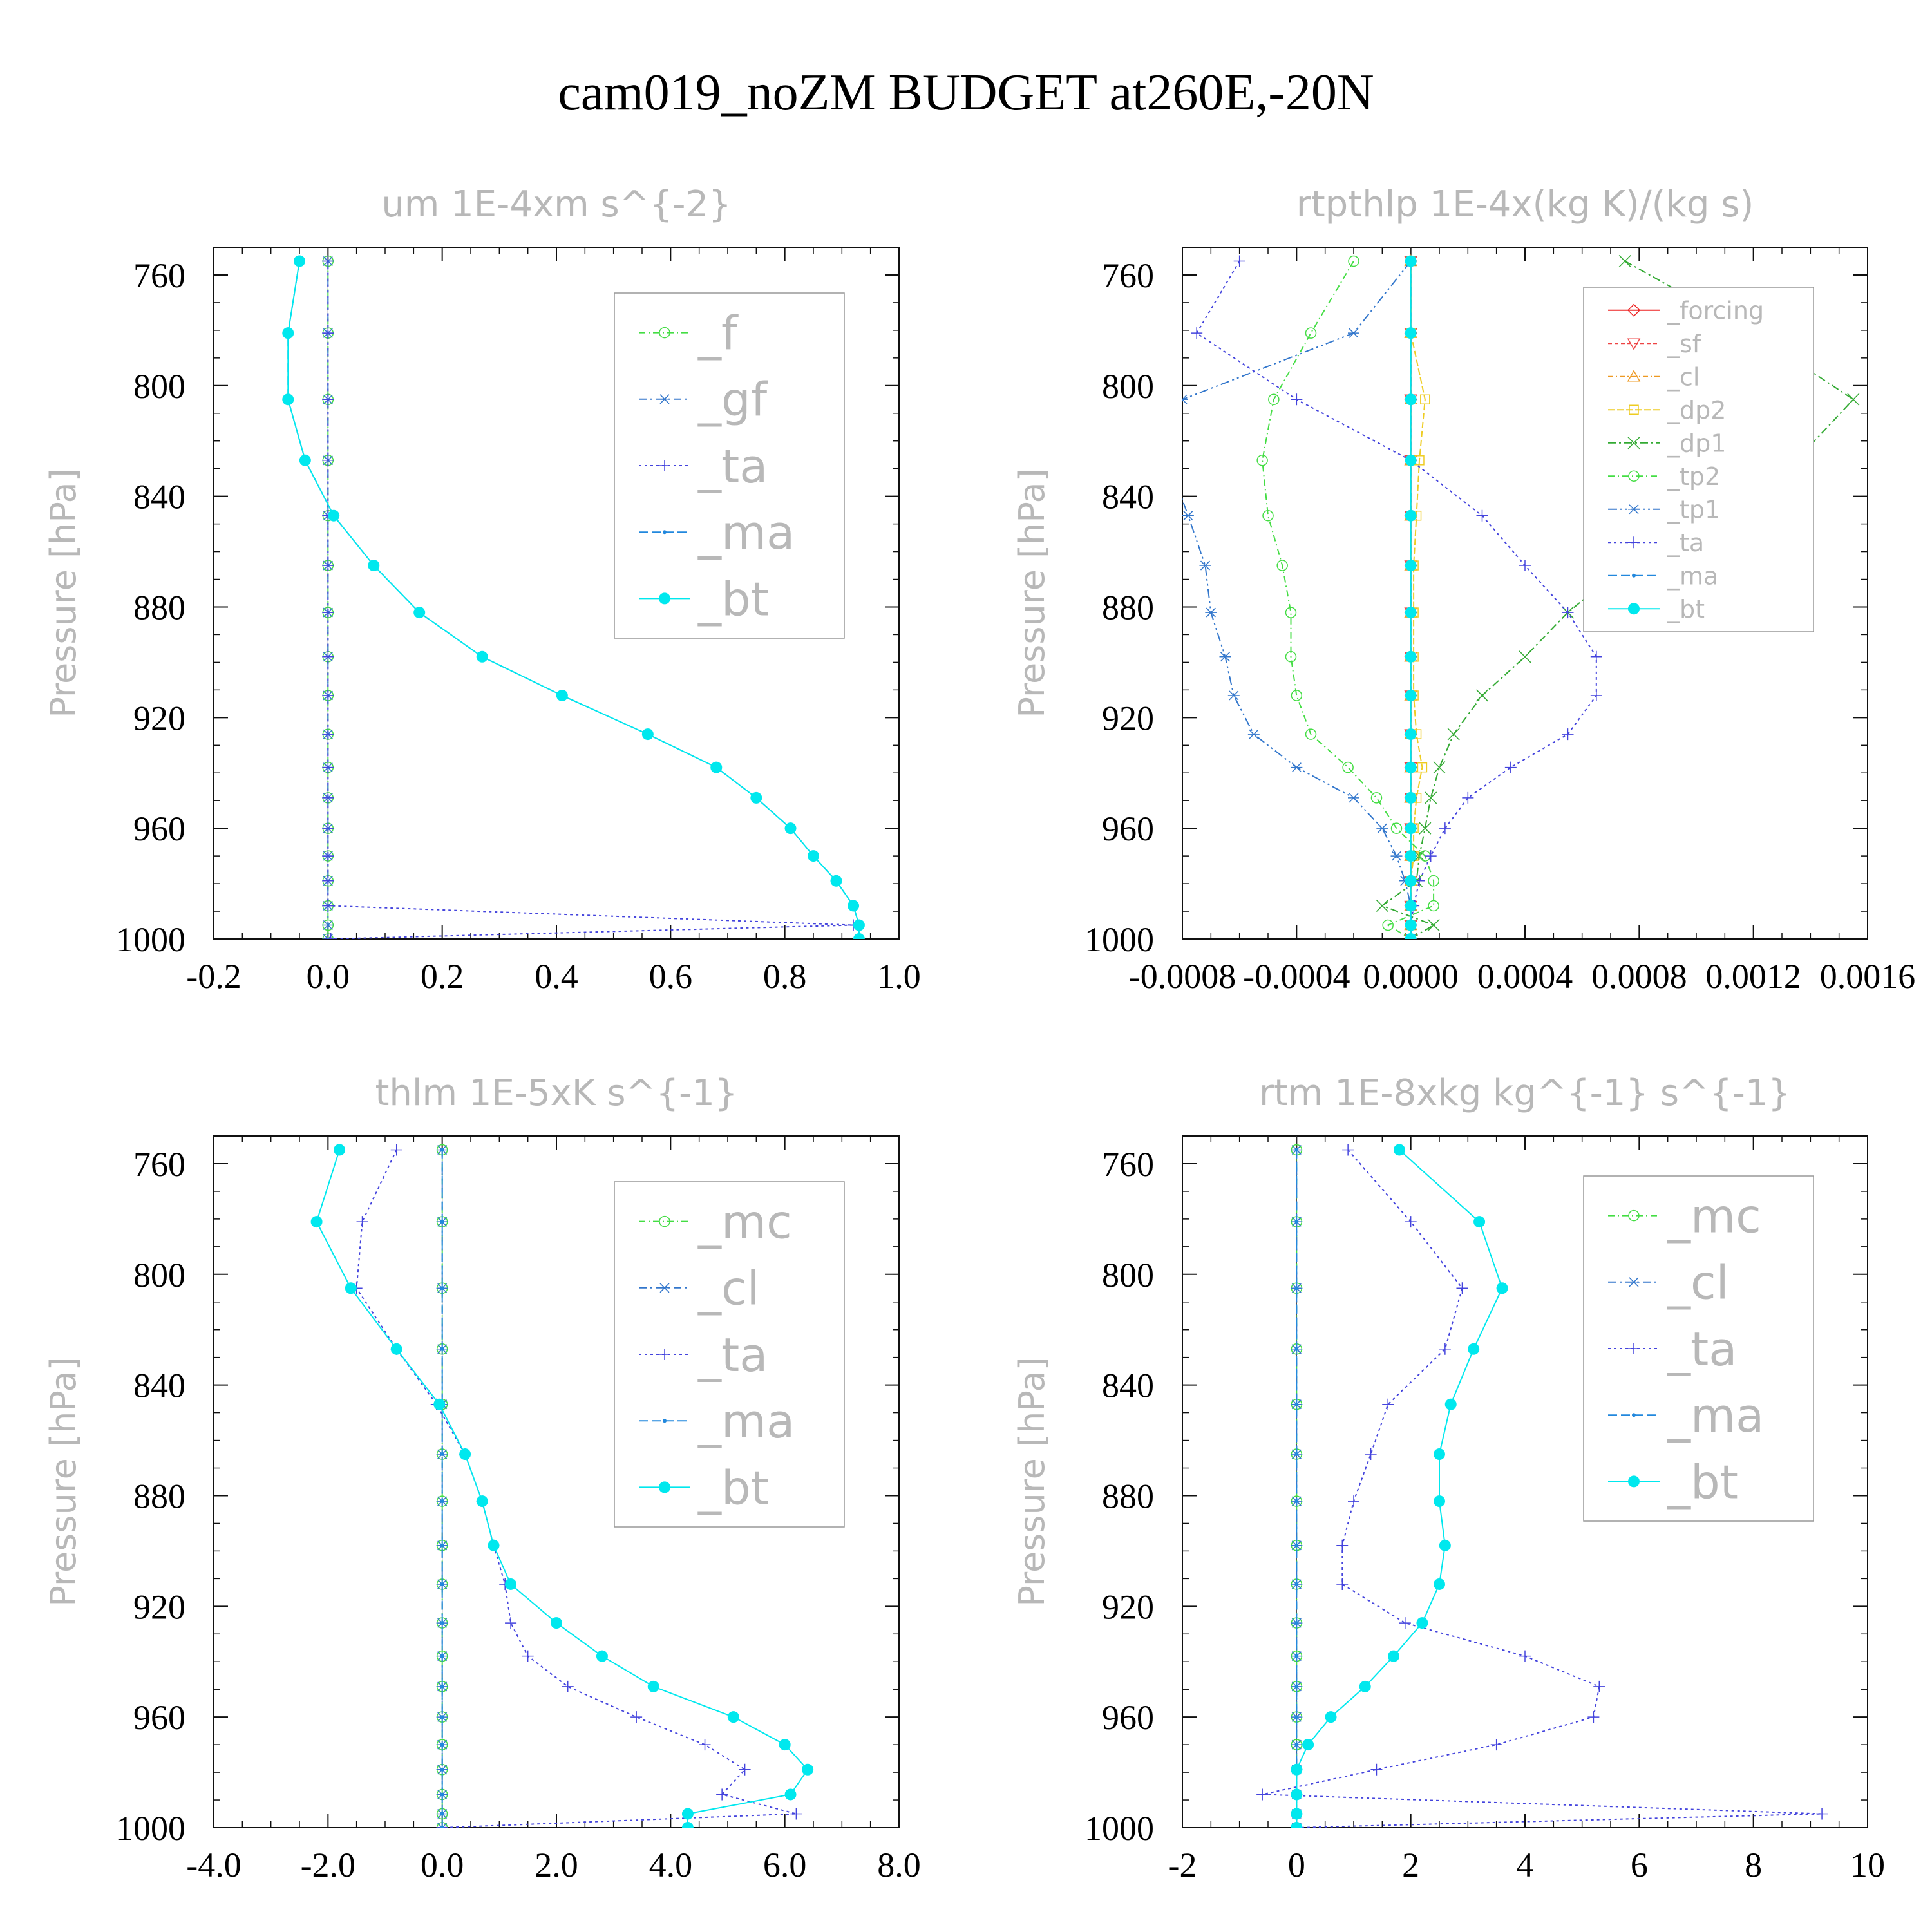 Image resolution: width=1932 pixels, height=1932 pixels. I want to click on y-tick-label: 1000, so click(151, 1828).